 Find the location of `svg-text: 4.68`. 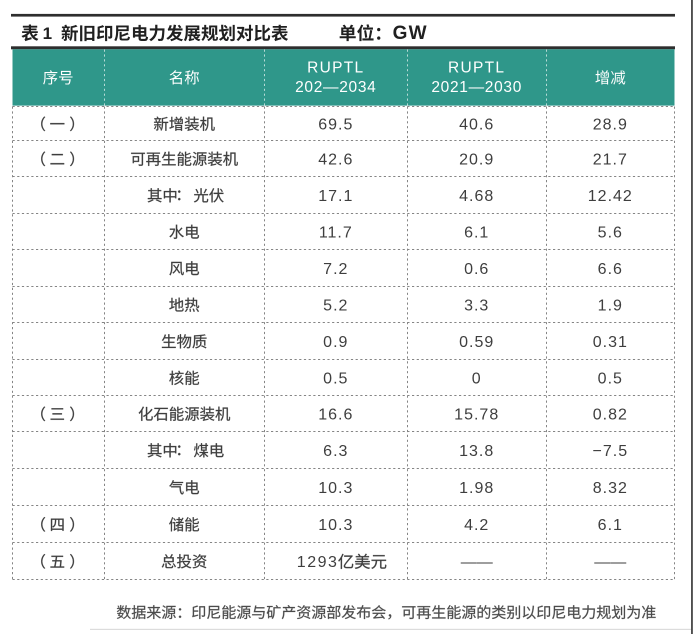

svg-text: 4.68 is located at coordinates (476, 196).